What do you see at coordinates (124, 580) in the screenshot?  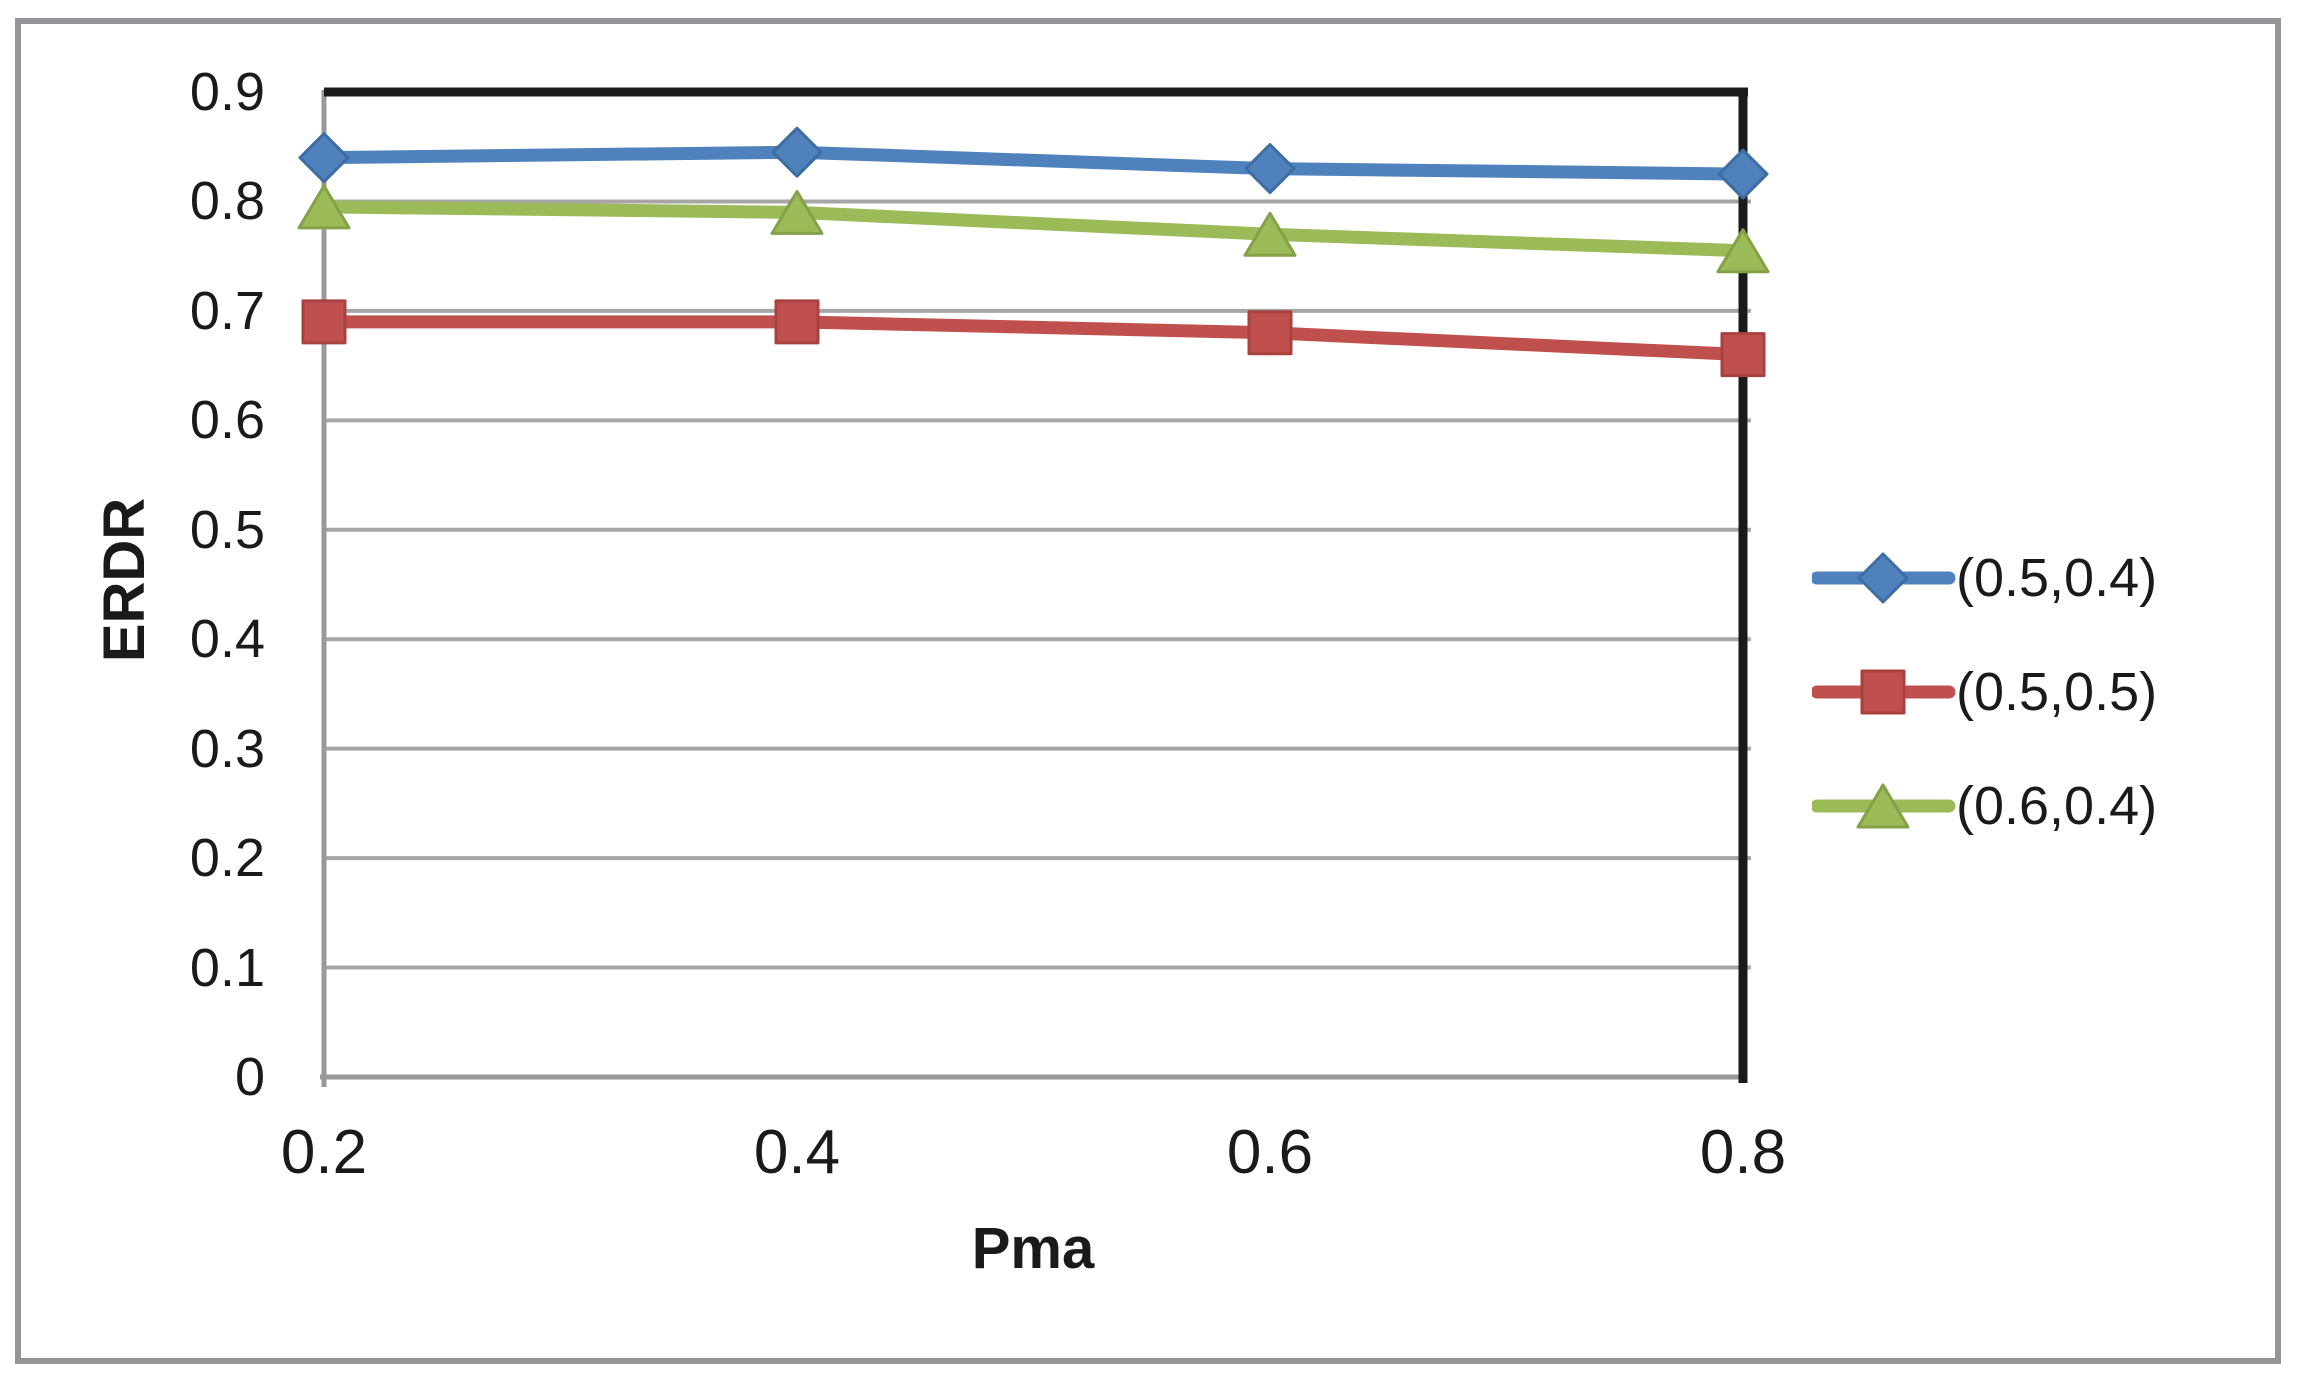 I see `y-axis-title: ERDR` at bounding box center [124, 580].